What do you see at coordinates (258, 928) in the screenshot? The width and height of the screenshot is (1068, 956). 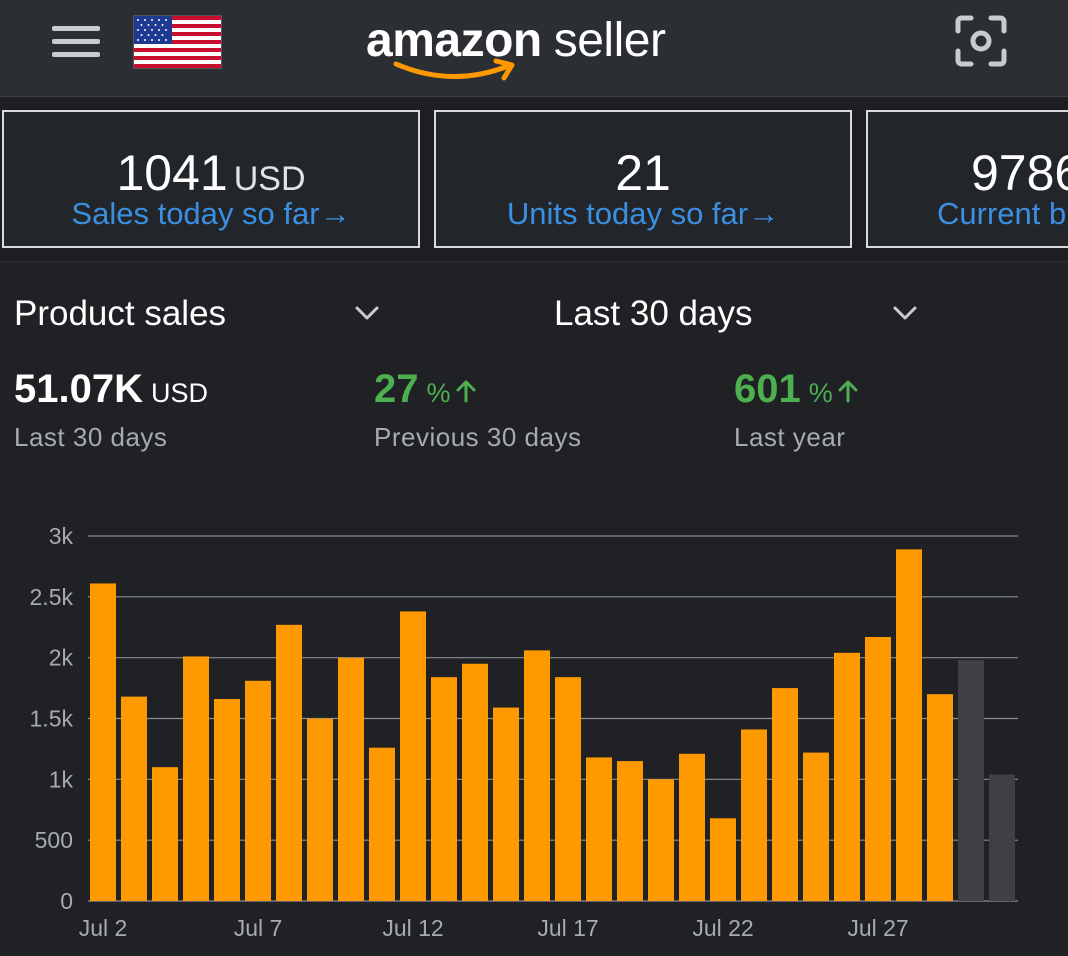 I see `x-tick-label: Jul 7` at bounding box center [258, 928].